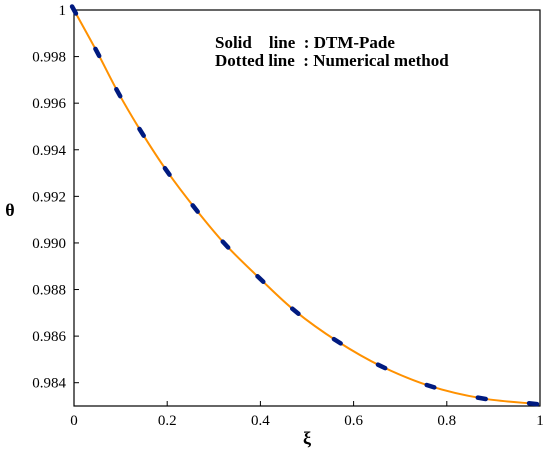  I want to click on y-tick-label: 0.994, so click(49, 151).